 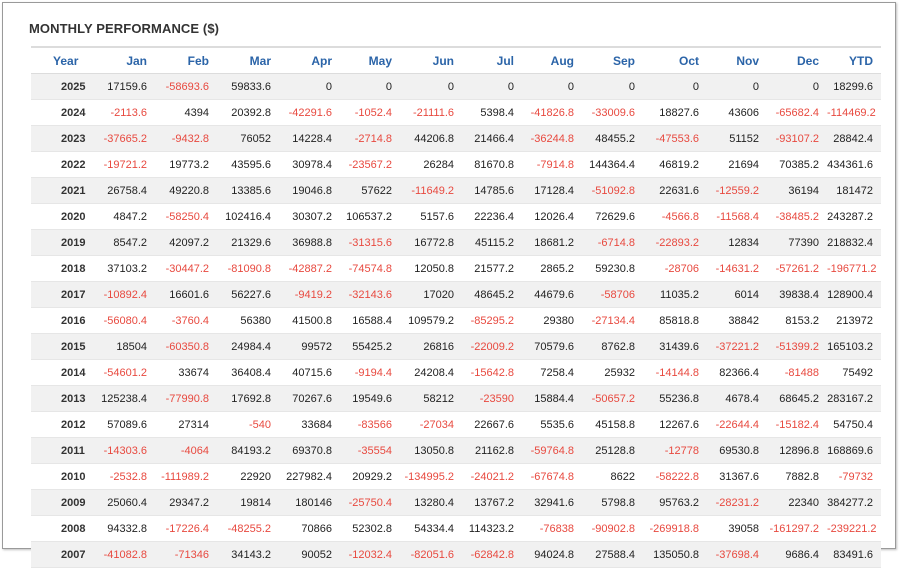 What do you see at coordinates (248, 528) in the screenshot?
I see `value-cell-mar: -48255.2` at bounding box center [248, 528].